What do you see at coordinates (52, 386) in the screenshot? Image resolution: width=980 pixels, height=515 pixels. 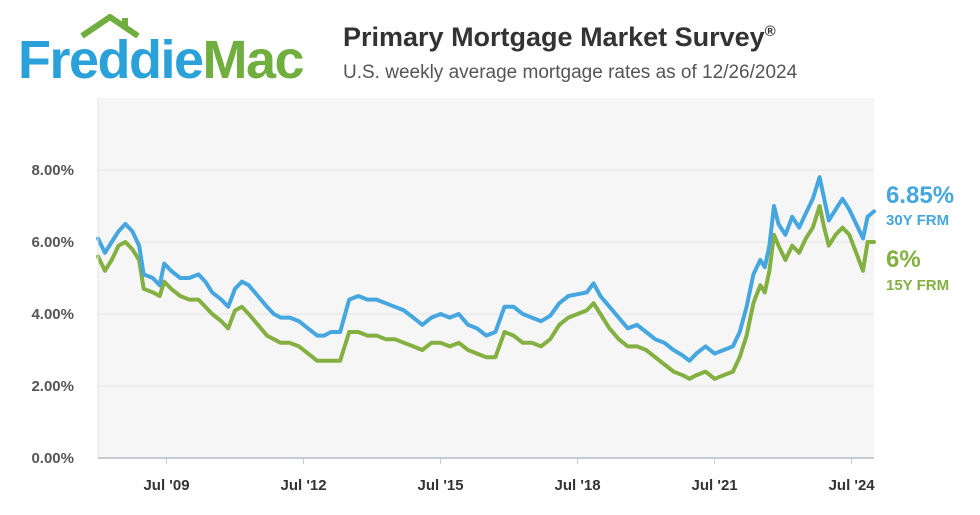 I see `y-tick-label: 2.00%` at bounding box center [52, 386].